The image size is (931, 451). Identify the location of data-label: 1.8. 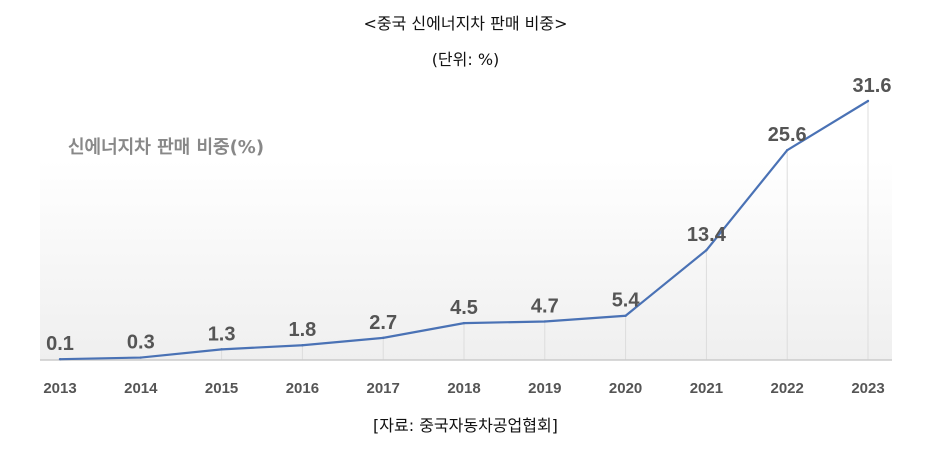
(302, 330).